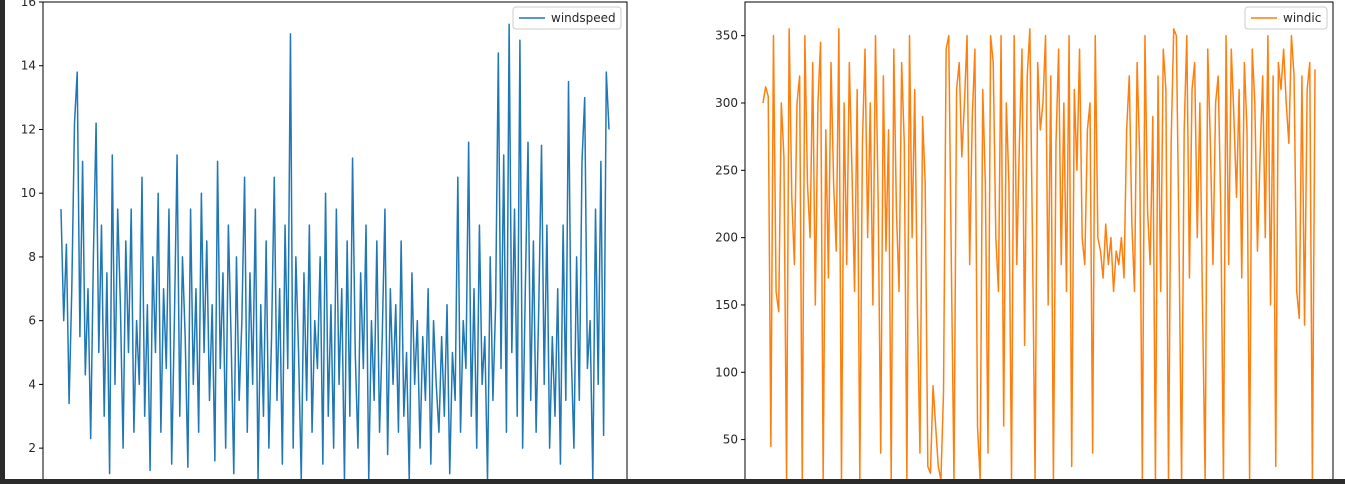 This screenshot has width=1345, height=484. Describe the element at coordinates (726, 372) in the screenshot. I see `y-tick-label: 100` at that location.